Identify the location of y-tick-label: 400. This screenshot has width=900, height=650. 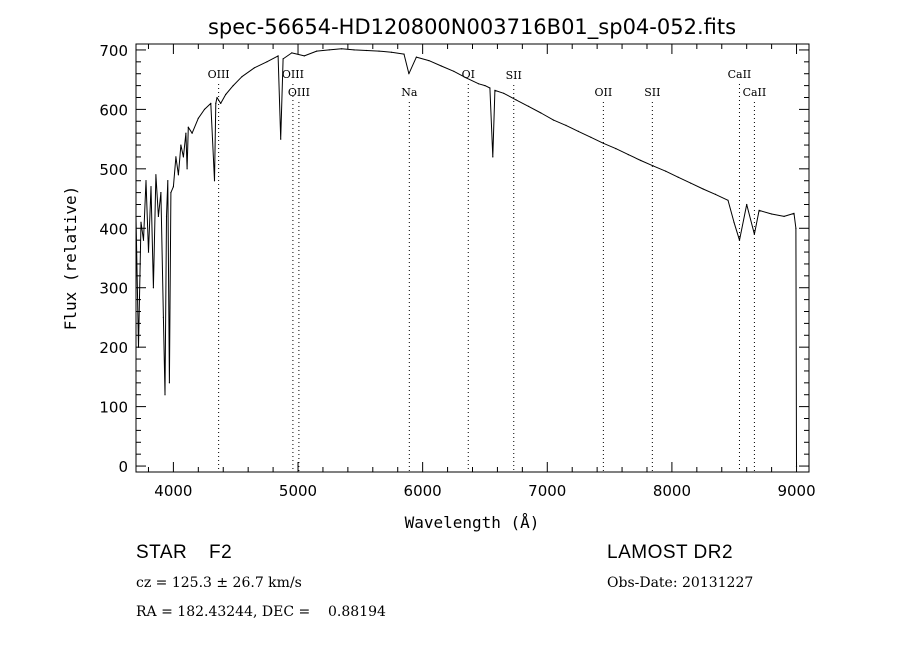
(113, 229).